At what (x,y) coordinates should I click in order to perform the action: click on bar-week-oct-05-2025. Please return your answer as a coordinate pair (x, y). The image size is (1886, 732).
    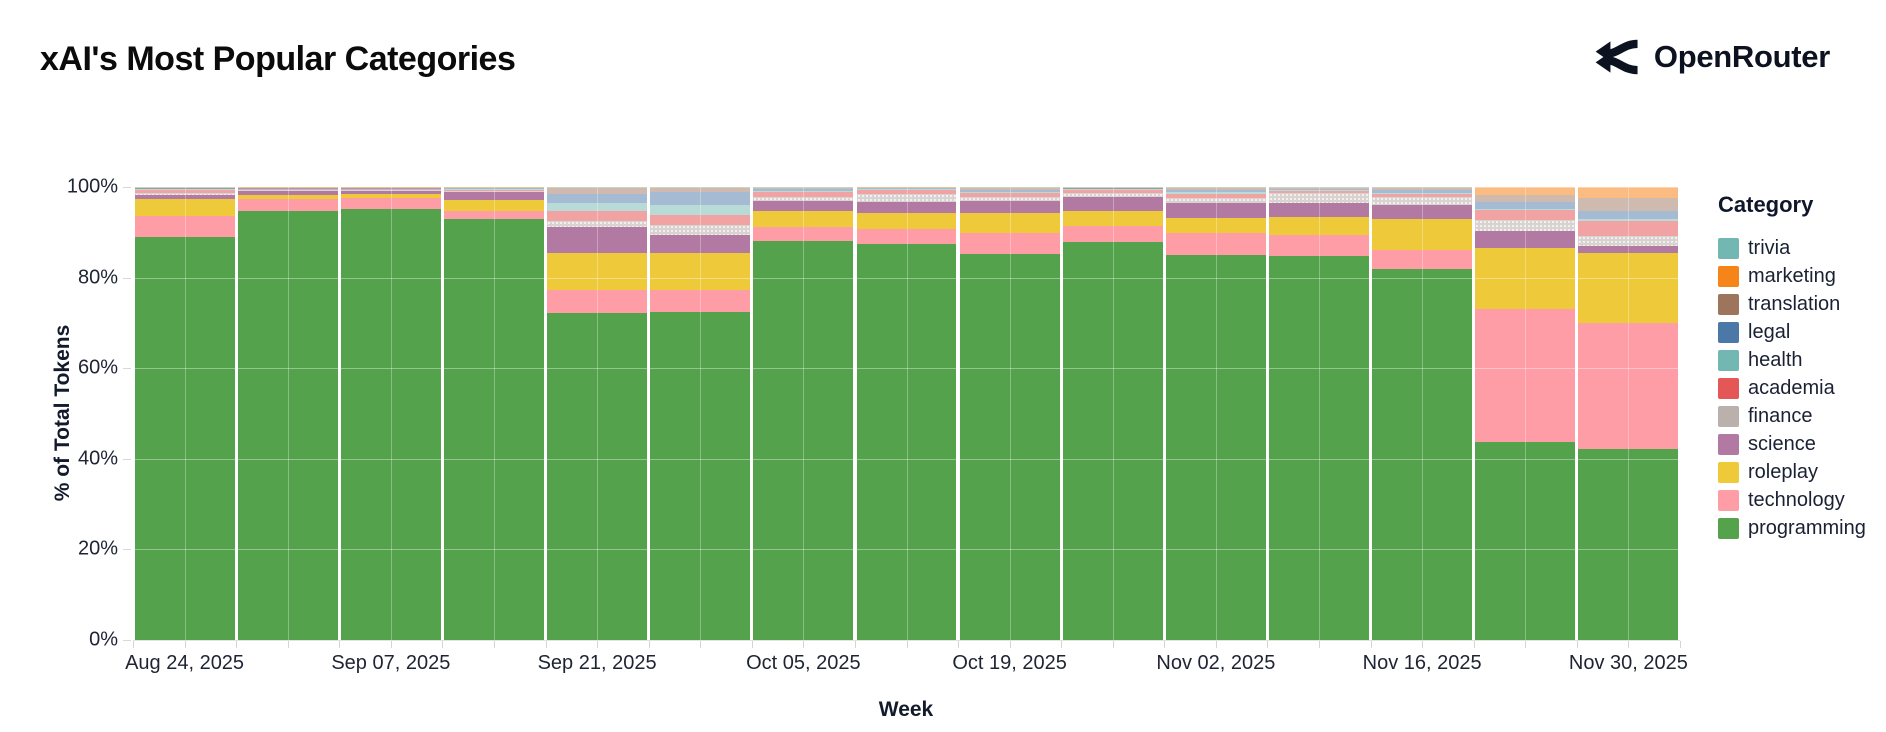
    Looking at the image, I should click on (803, 413).